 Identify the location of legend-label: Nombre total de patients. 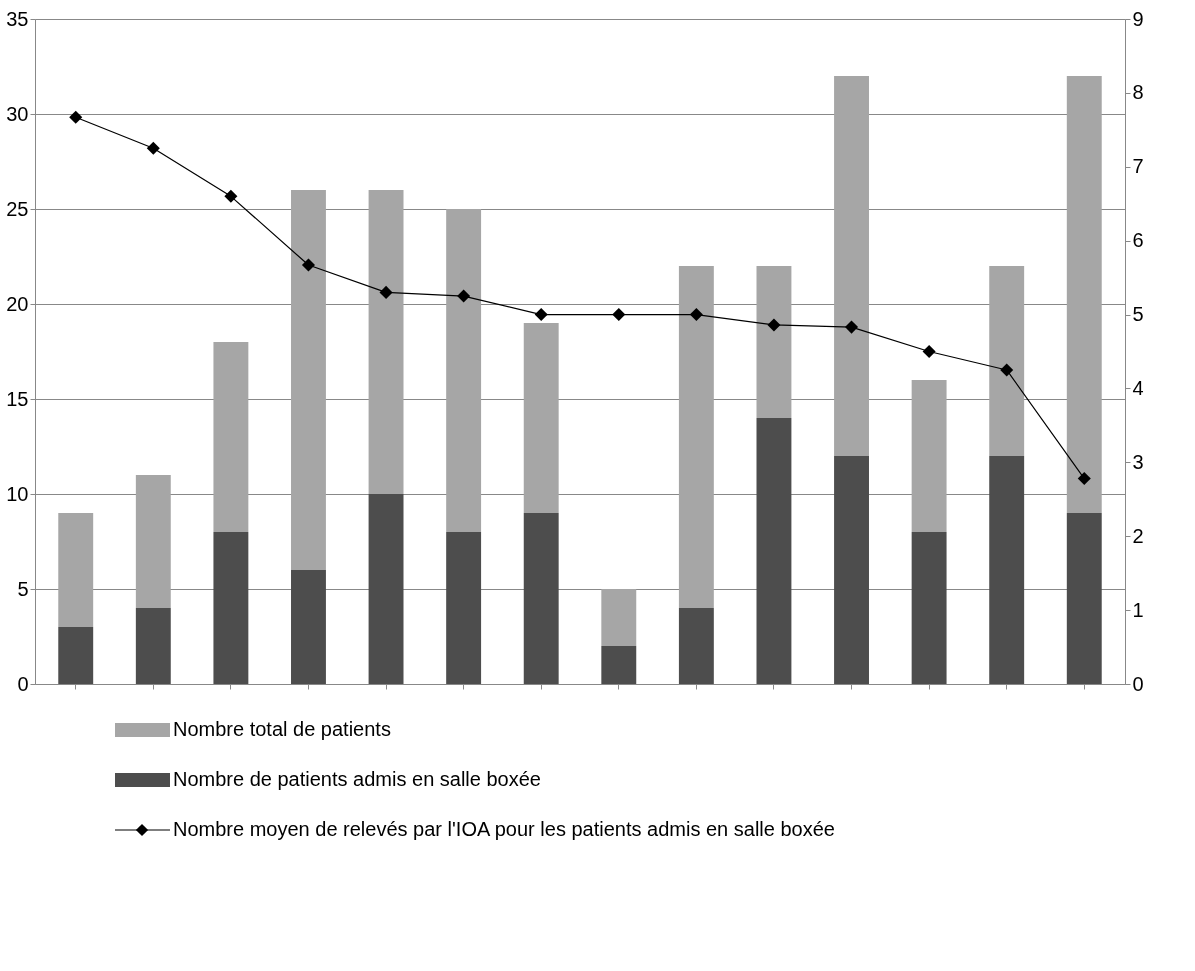
(282, 729).